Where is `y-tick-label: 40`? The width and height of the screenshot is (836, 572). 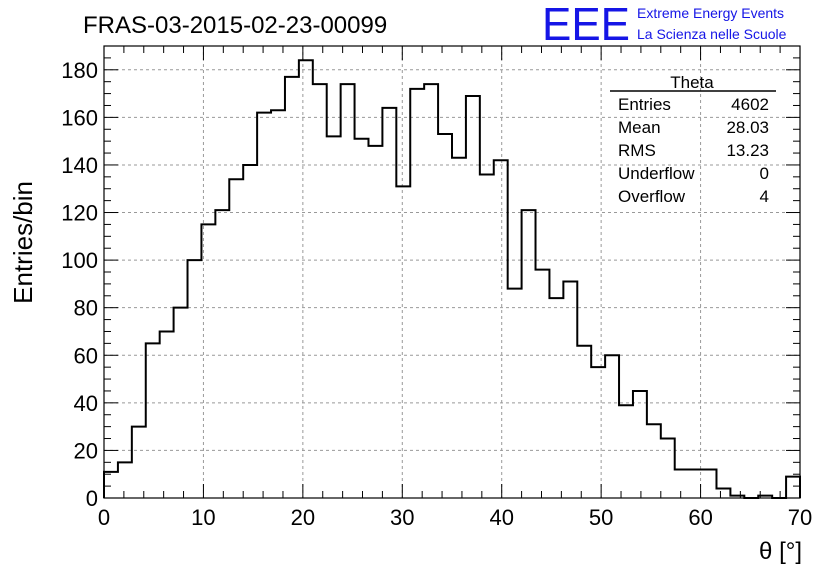 y-tick-label: 40 is located at coordinates (86, 403).